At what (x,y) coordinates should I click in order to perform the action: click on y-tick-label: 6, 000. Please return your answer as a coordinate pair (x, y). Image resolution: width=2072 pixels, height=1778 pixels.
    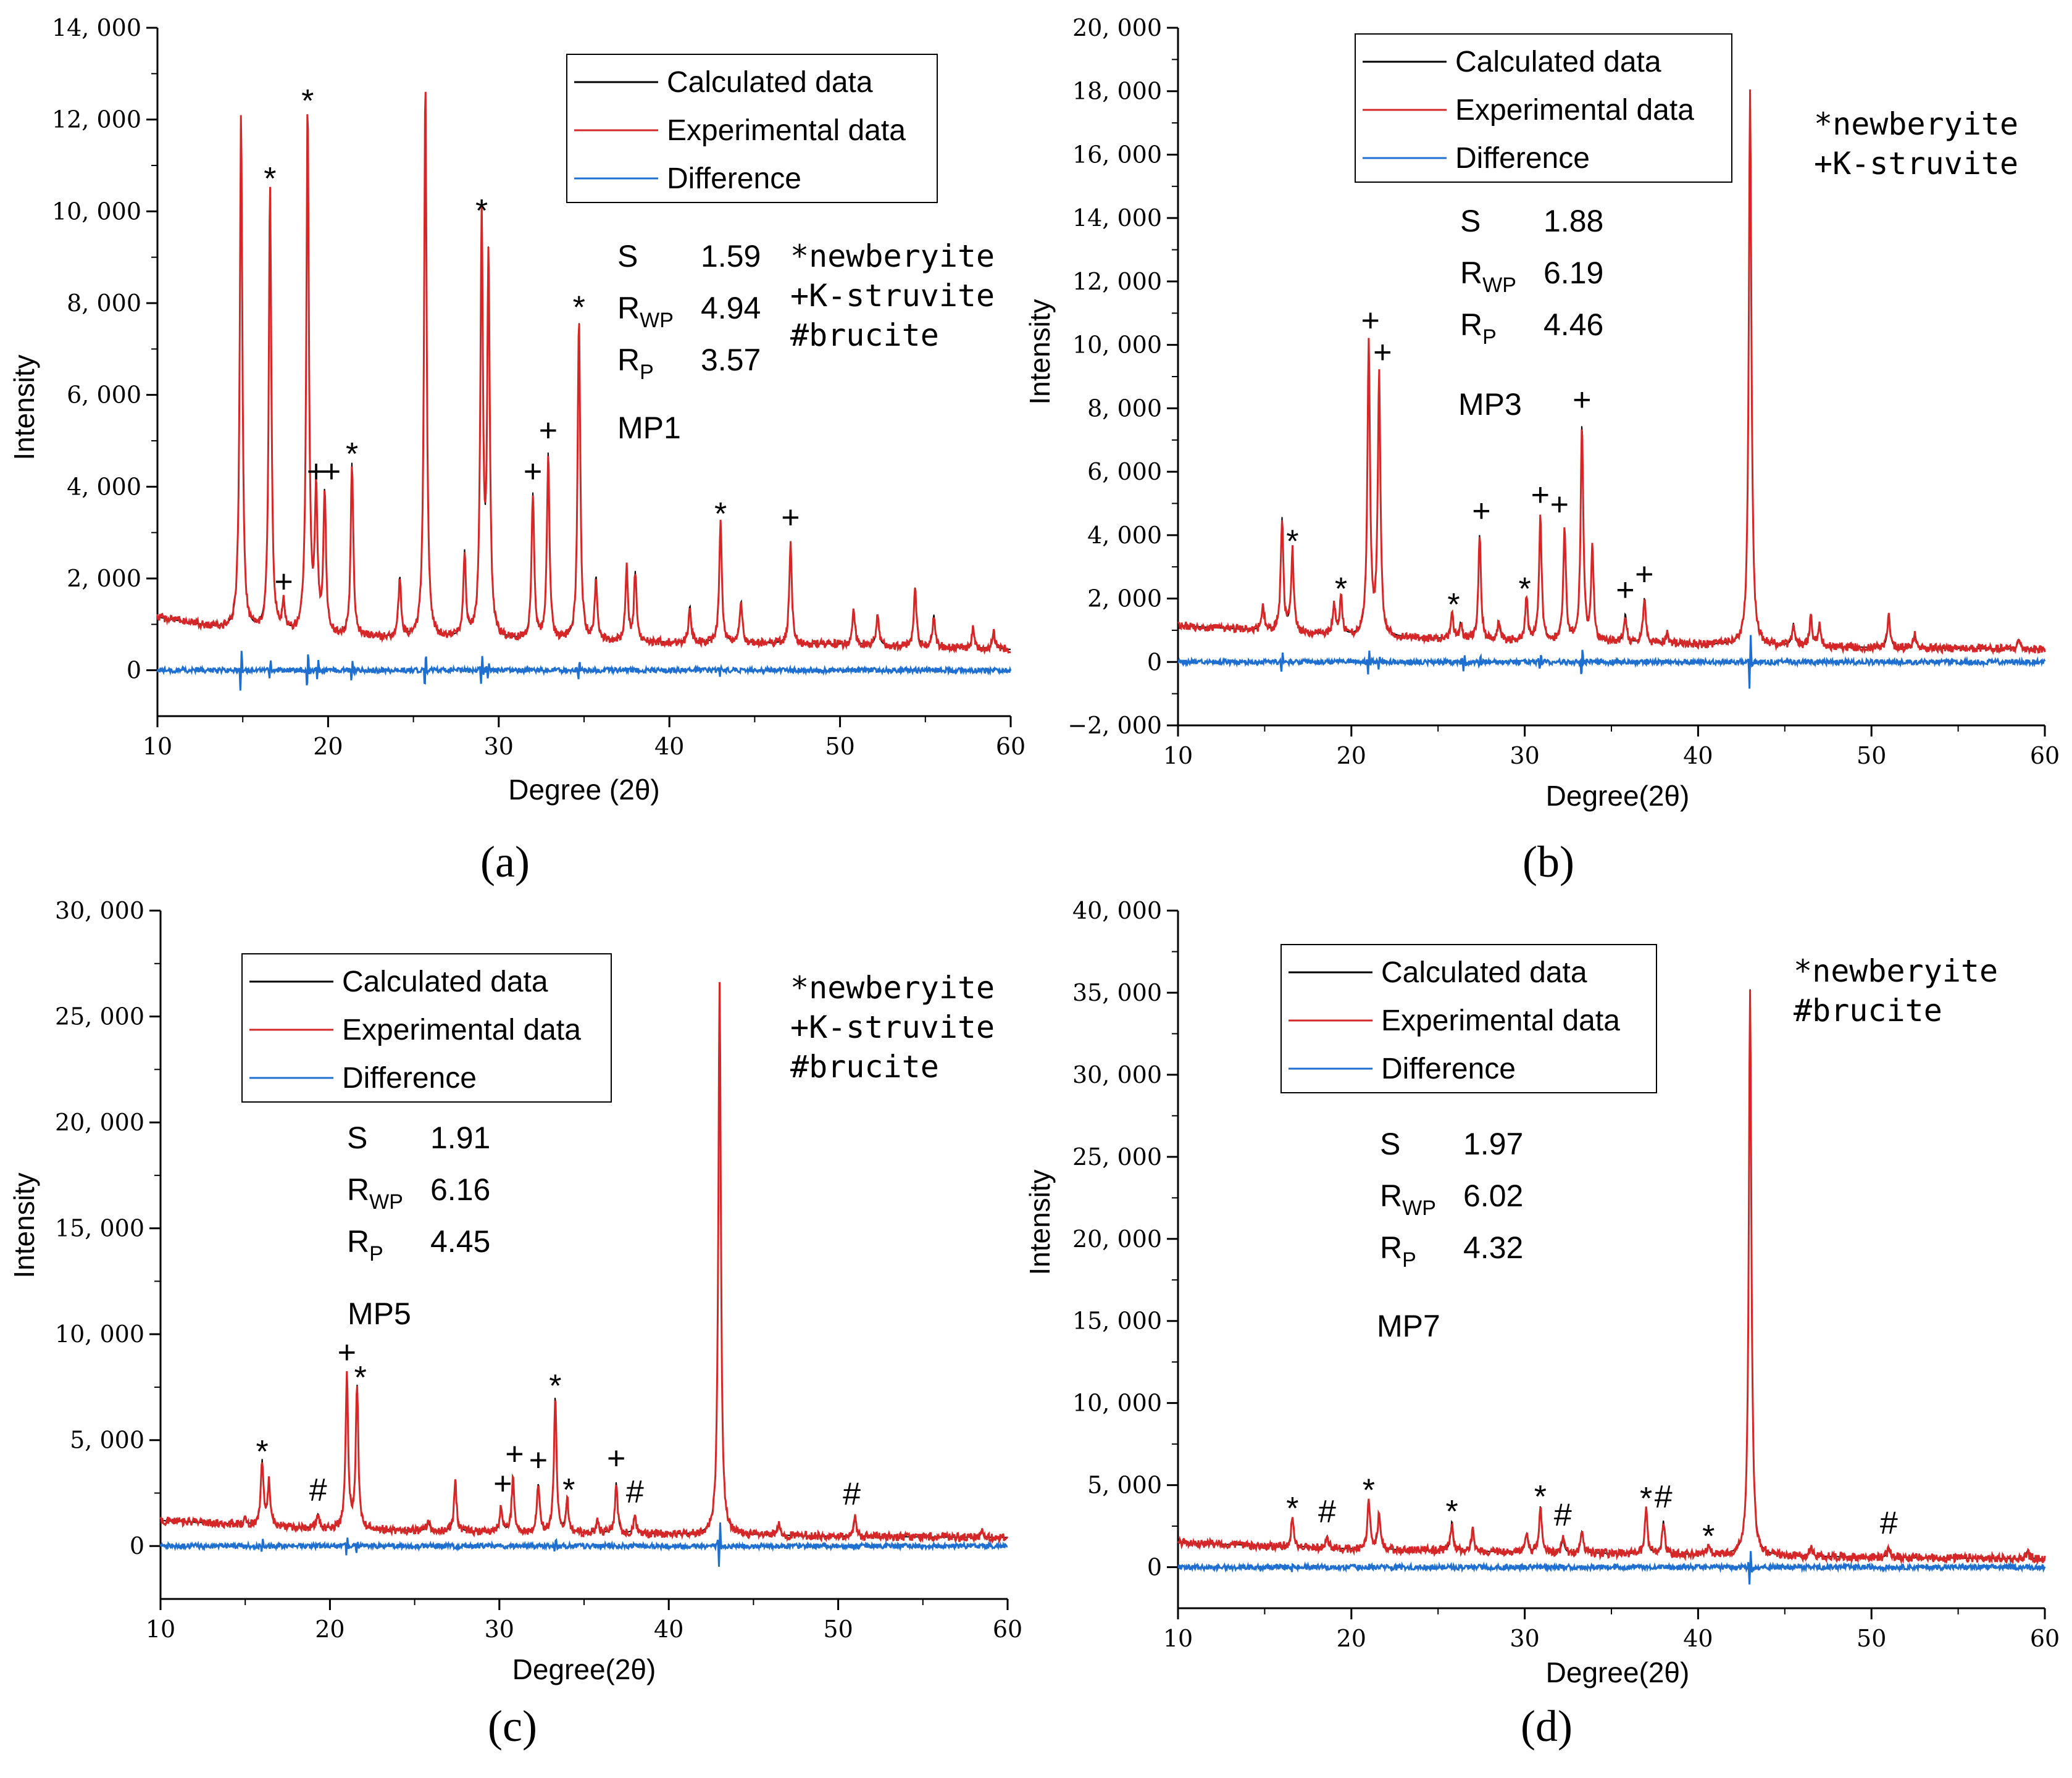
    Looking at the image, I should click on (1124, 472).